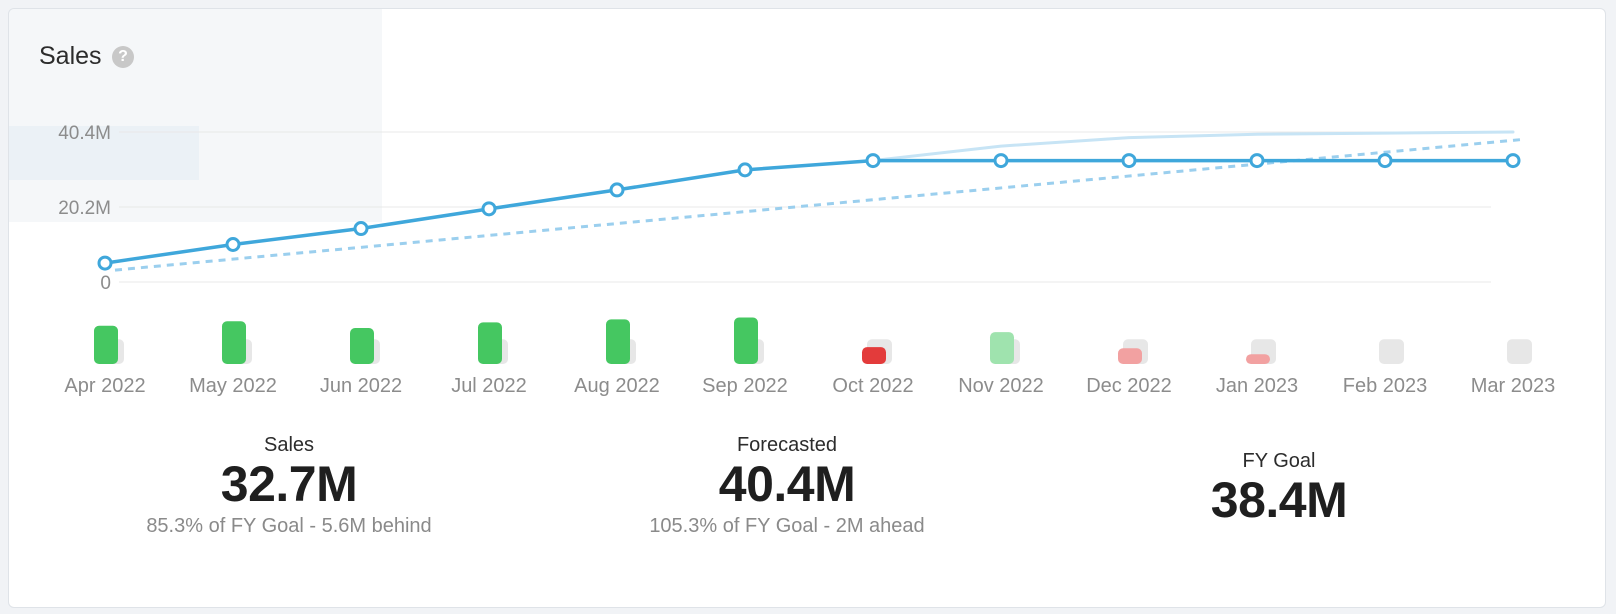  What do you see at coordinates (813, 340) in the screenshot?
I see `monthly-bars-layer` at bounding box center [813, 340].